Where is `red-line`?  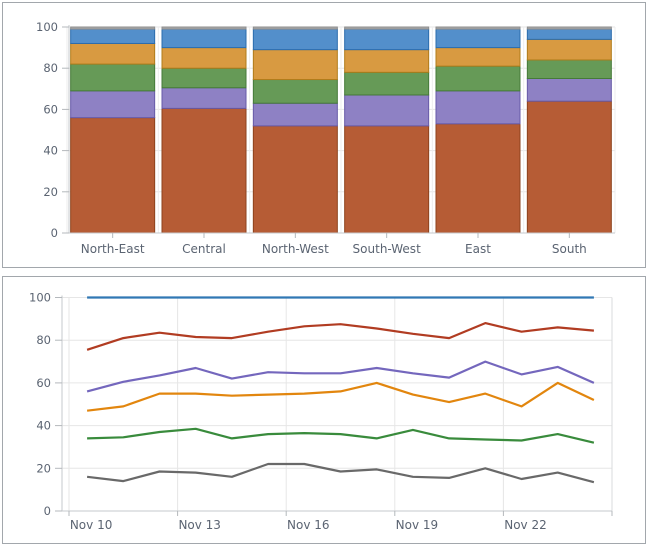 red-line is located at coordinates (340, 336).